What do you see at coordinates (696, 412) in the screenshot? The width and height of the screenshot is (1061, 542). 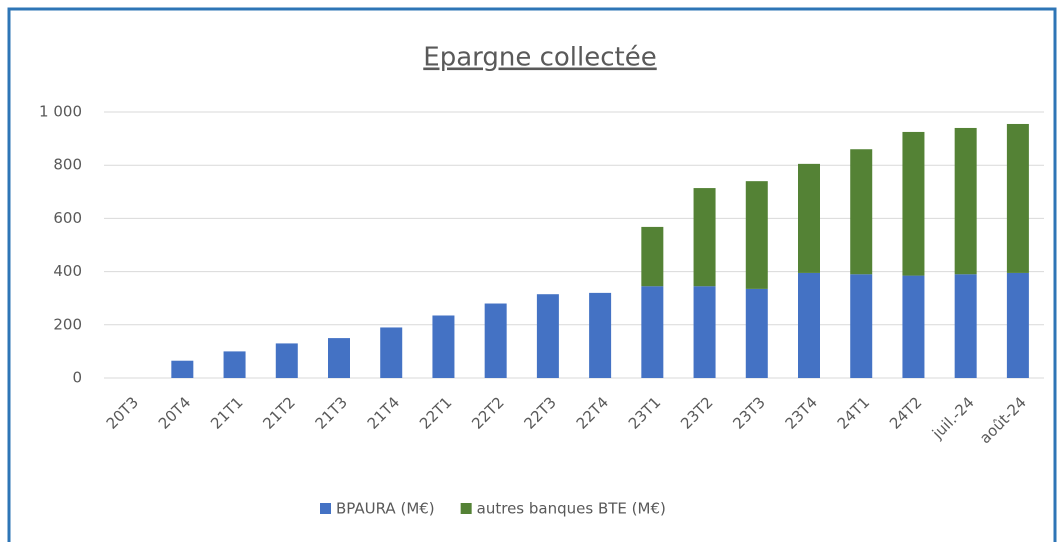 I see `x-tick-label: 23T2` at bounding box center [696, 412].